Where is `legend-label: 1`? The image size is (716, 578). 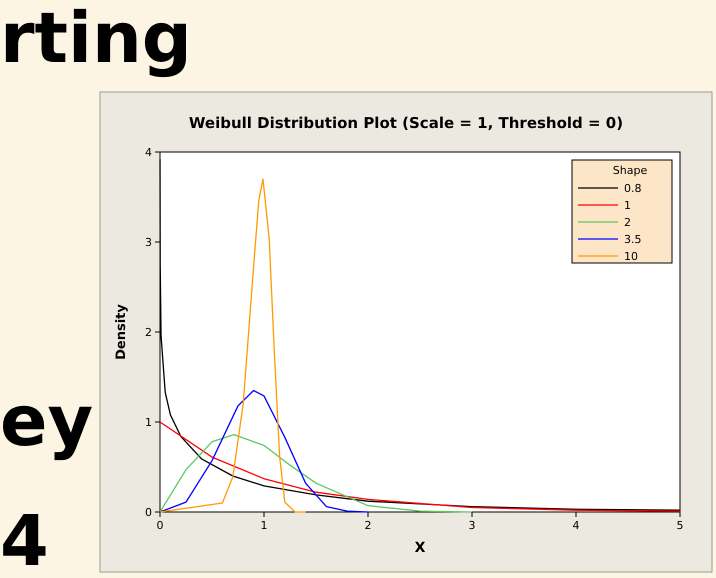 legend-label: 1 is located at coordinates (627, 205).